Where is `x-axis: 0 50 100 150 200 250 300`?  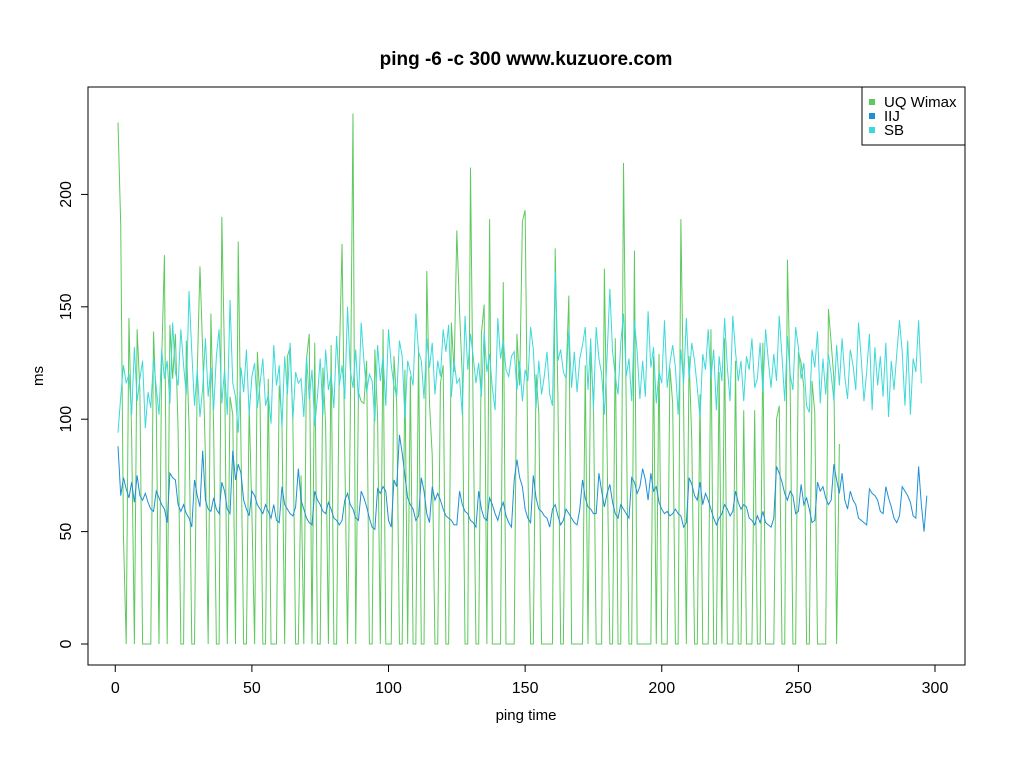 x-axis: 0 50 100 150 200 250 300 is located at coordinates (530, 680).